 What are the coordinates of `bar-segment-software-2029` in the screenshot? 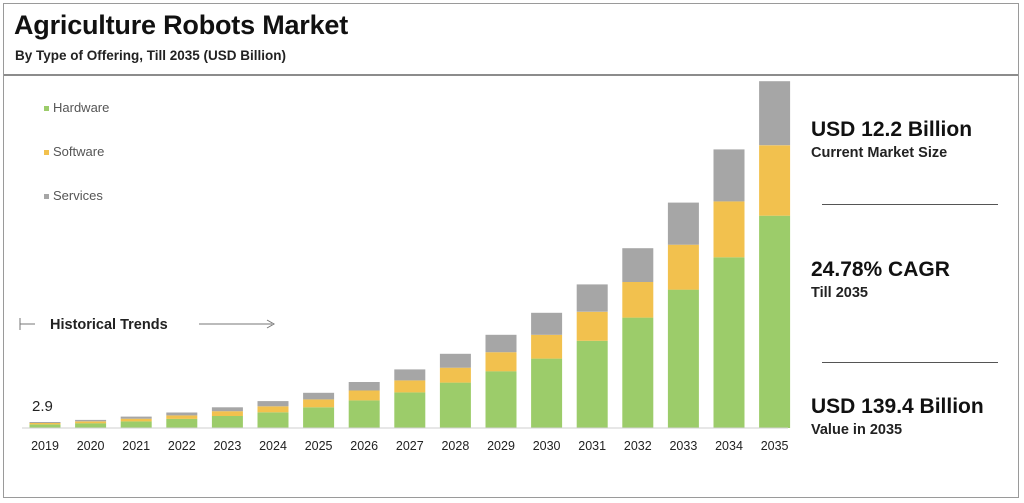 It's located at (501, 362).